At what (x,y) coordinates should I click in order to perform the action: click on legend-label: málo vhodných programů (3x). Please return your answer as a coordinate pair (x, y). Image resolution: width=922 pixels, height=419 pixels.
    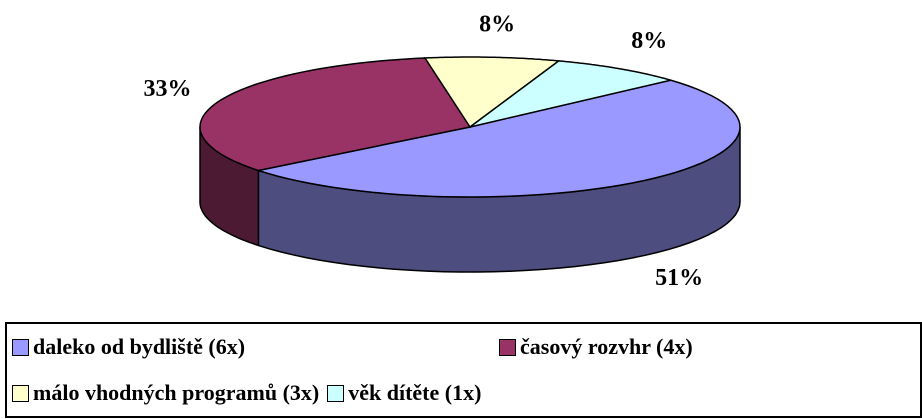
    Looking at the image, I should click on (176, 392).